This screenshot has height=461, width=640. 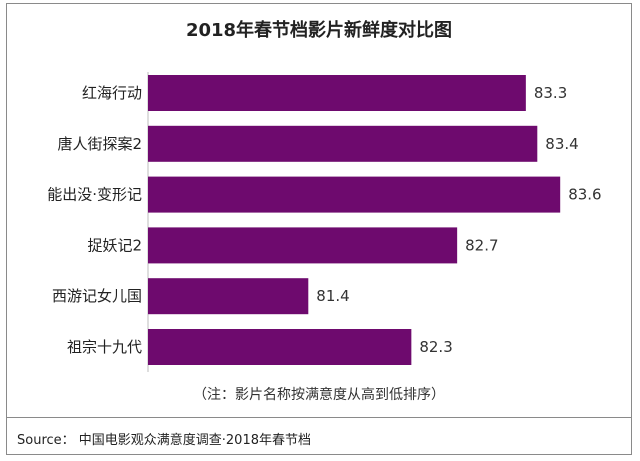 What do you see at coordinates (332, 296) in the screenshot?
I see `value-label: 81.4` at bounding box center [332, 296].